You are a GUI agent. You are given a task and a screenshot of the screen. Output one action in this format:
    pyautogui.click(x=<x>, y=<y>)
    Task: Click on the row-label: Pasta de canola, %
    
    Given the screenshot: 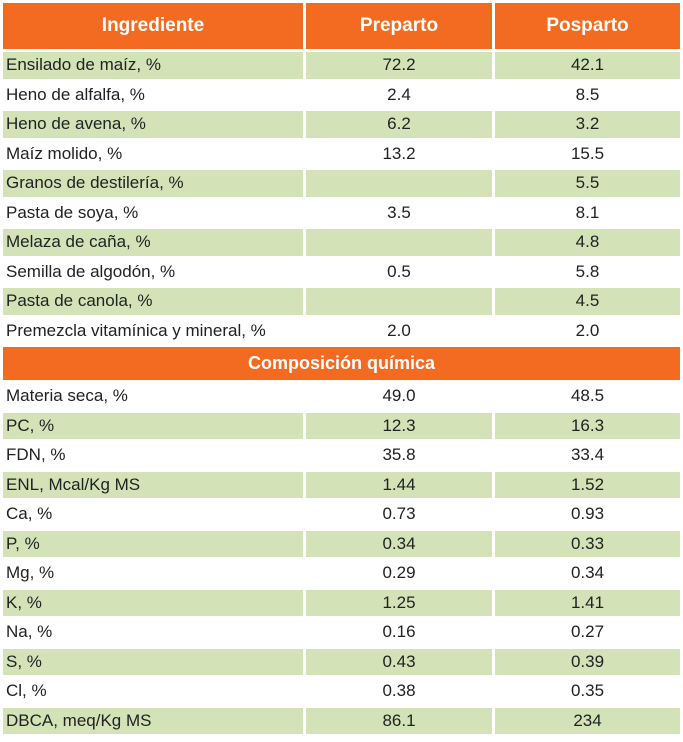 What is the action you would take?
    pyautogui.click(x=153, y=301)
    